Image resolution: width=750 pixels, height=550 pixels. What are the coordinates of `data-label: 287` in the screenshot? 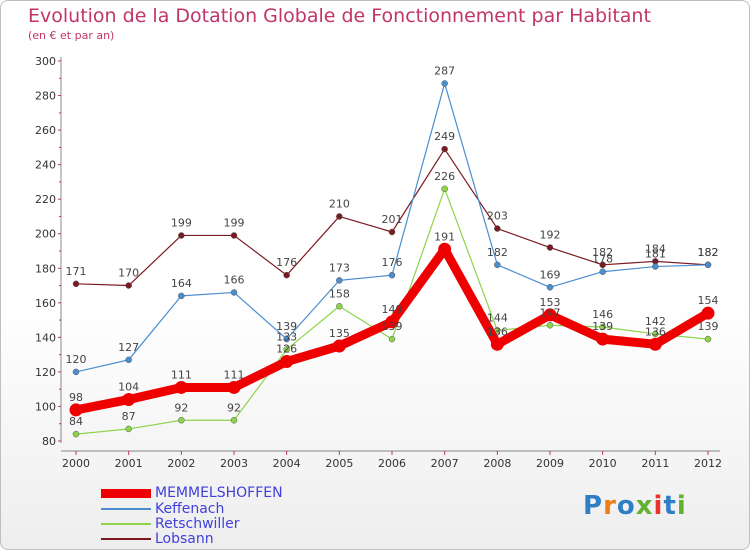 It's located at (444, 70).